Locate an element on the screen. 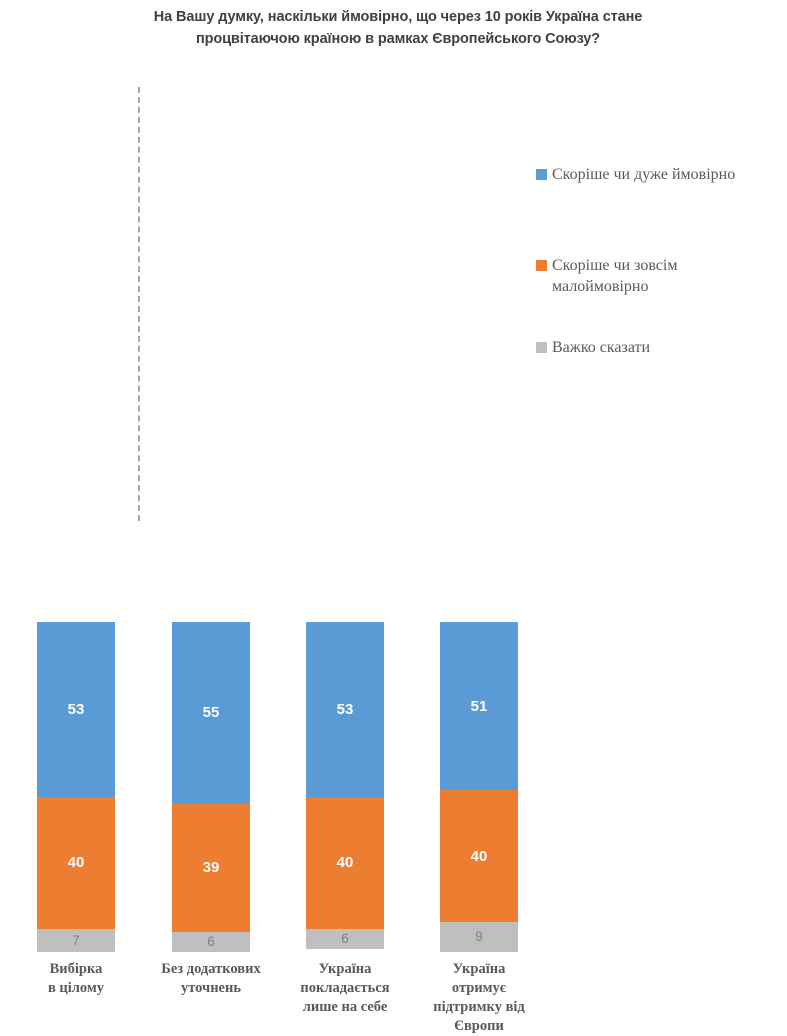 The height and width of the screenshot is (1036, 787). legend-item-likely: Скоріше чи дуже ймовірно is located at coordinates (635, 174).